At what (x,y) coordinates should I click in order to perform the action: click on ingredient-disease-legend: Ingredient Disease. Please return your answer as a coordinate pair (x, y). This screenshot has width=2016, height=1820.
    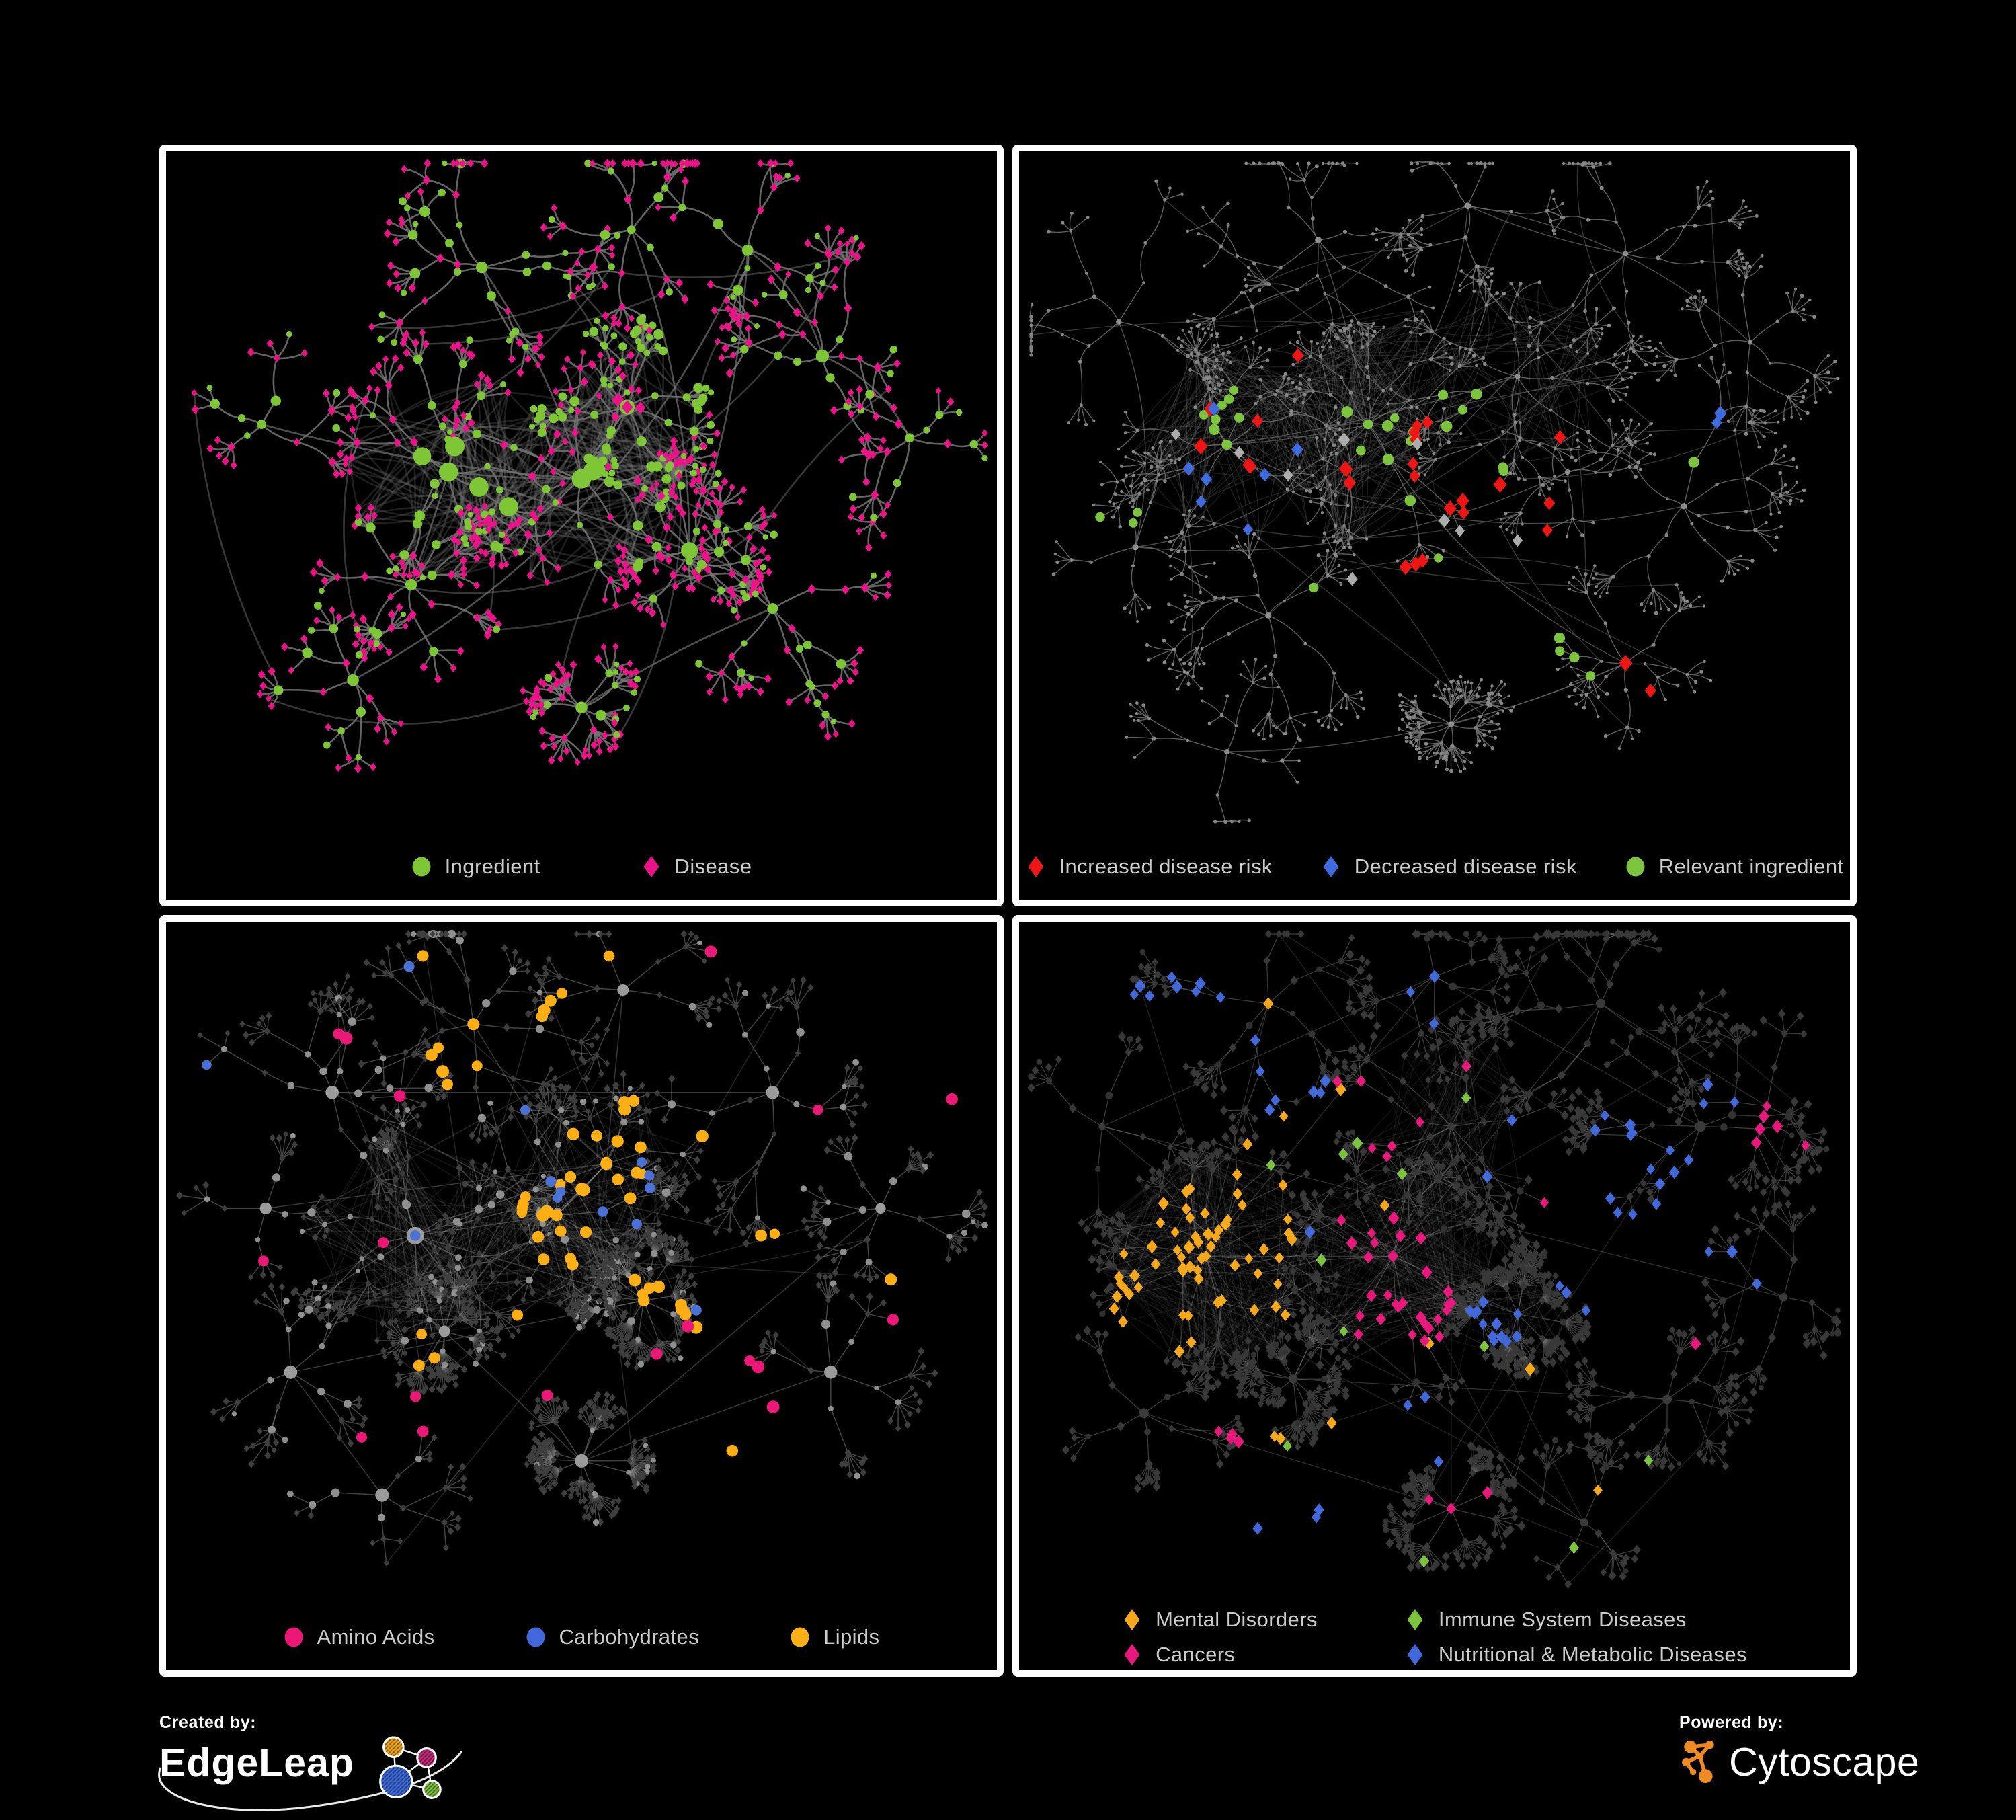
    Looking at the image, I should click on (581, 867).